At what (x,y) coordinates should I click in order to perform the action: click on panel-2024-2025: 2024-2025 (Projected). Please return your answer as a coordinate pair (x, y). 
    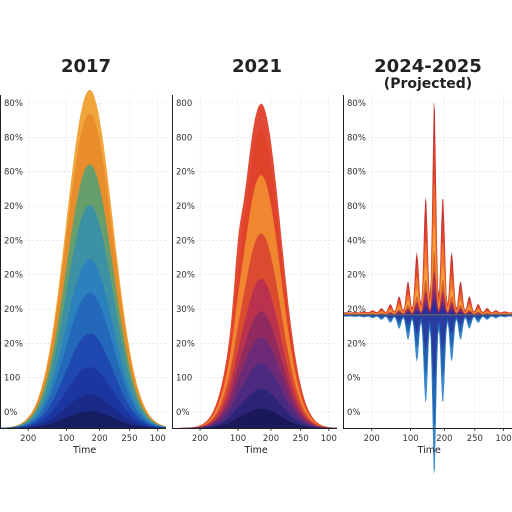
    Looking at the image, I should click on (428, 74).